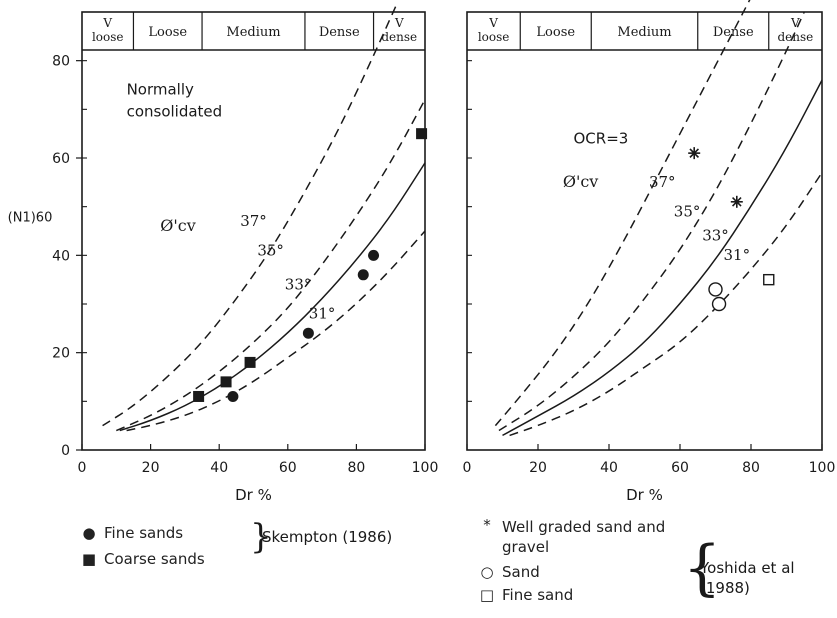  I want to click on brace-icon: {, so click(702, 568).